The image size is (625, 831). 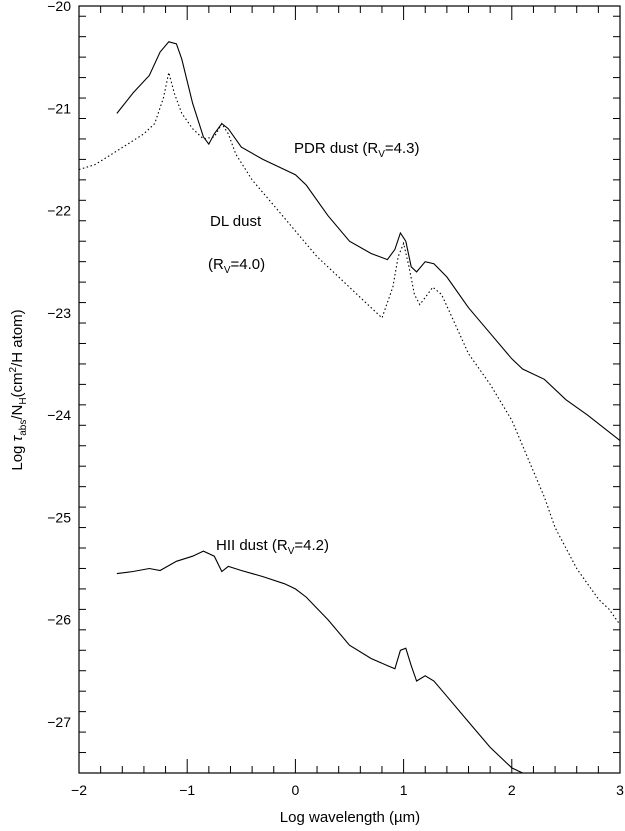 I want to click on x-axis-title: Log wavelength (µm), so click(x=350, y=817).